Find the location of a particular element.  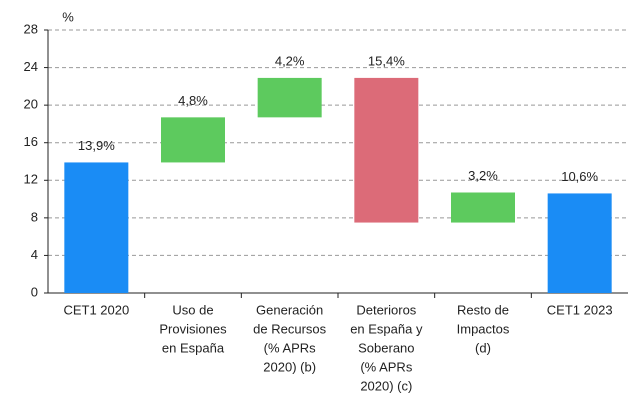

x-tick-label: Soberano is located at coordinates (386, 347).